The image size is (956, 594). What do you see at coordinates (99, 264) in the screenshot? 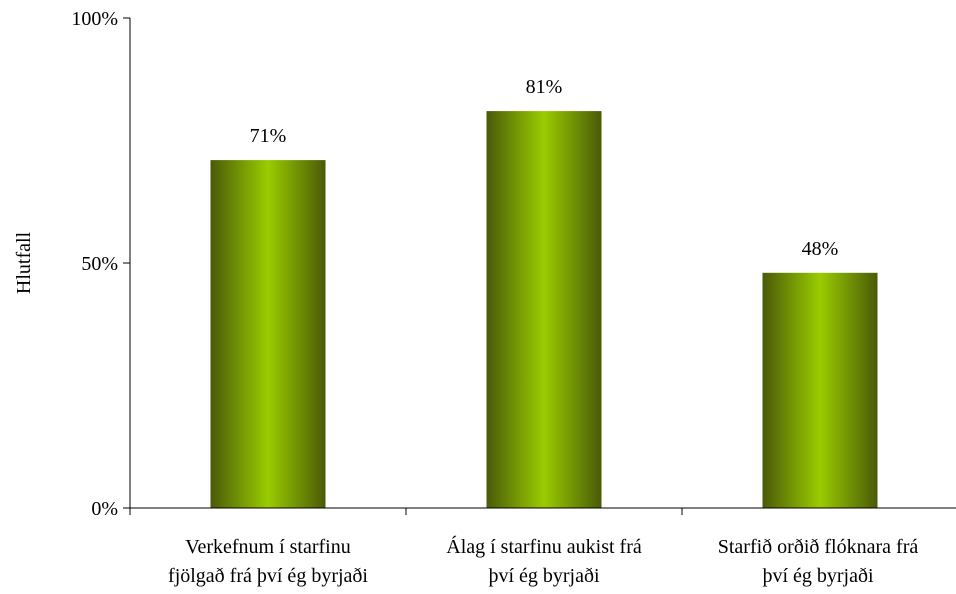
I see `y-tick-label: 50%` at bounding box center [99, 264].